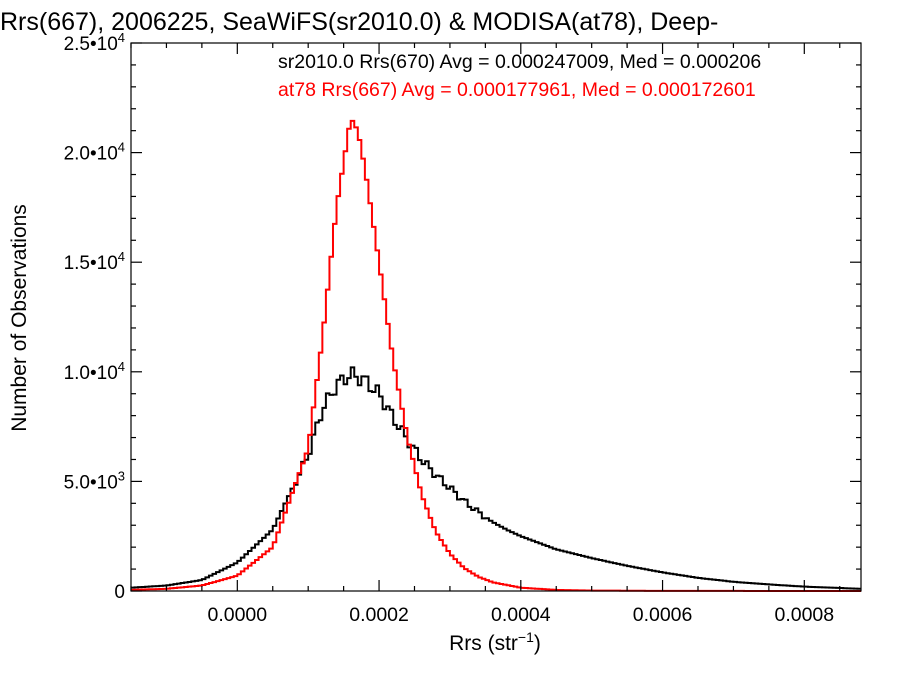 The height and width of the screenshot is (675, 900). I want to click on y-tick-label: 2.0•104, so click(94, 152).